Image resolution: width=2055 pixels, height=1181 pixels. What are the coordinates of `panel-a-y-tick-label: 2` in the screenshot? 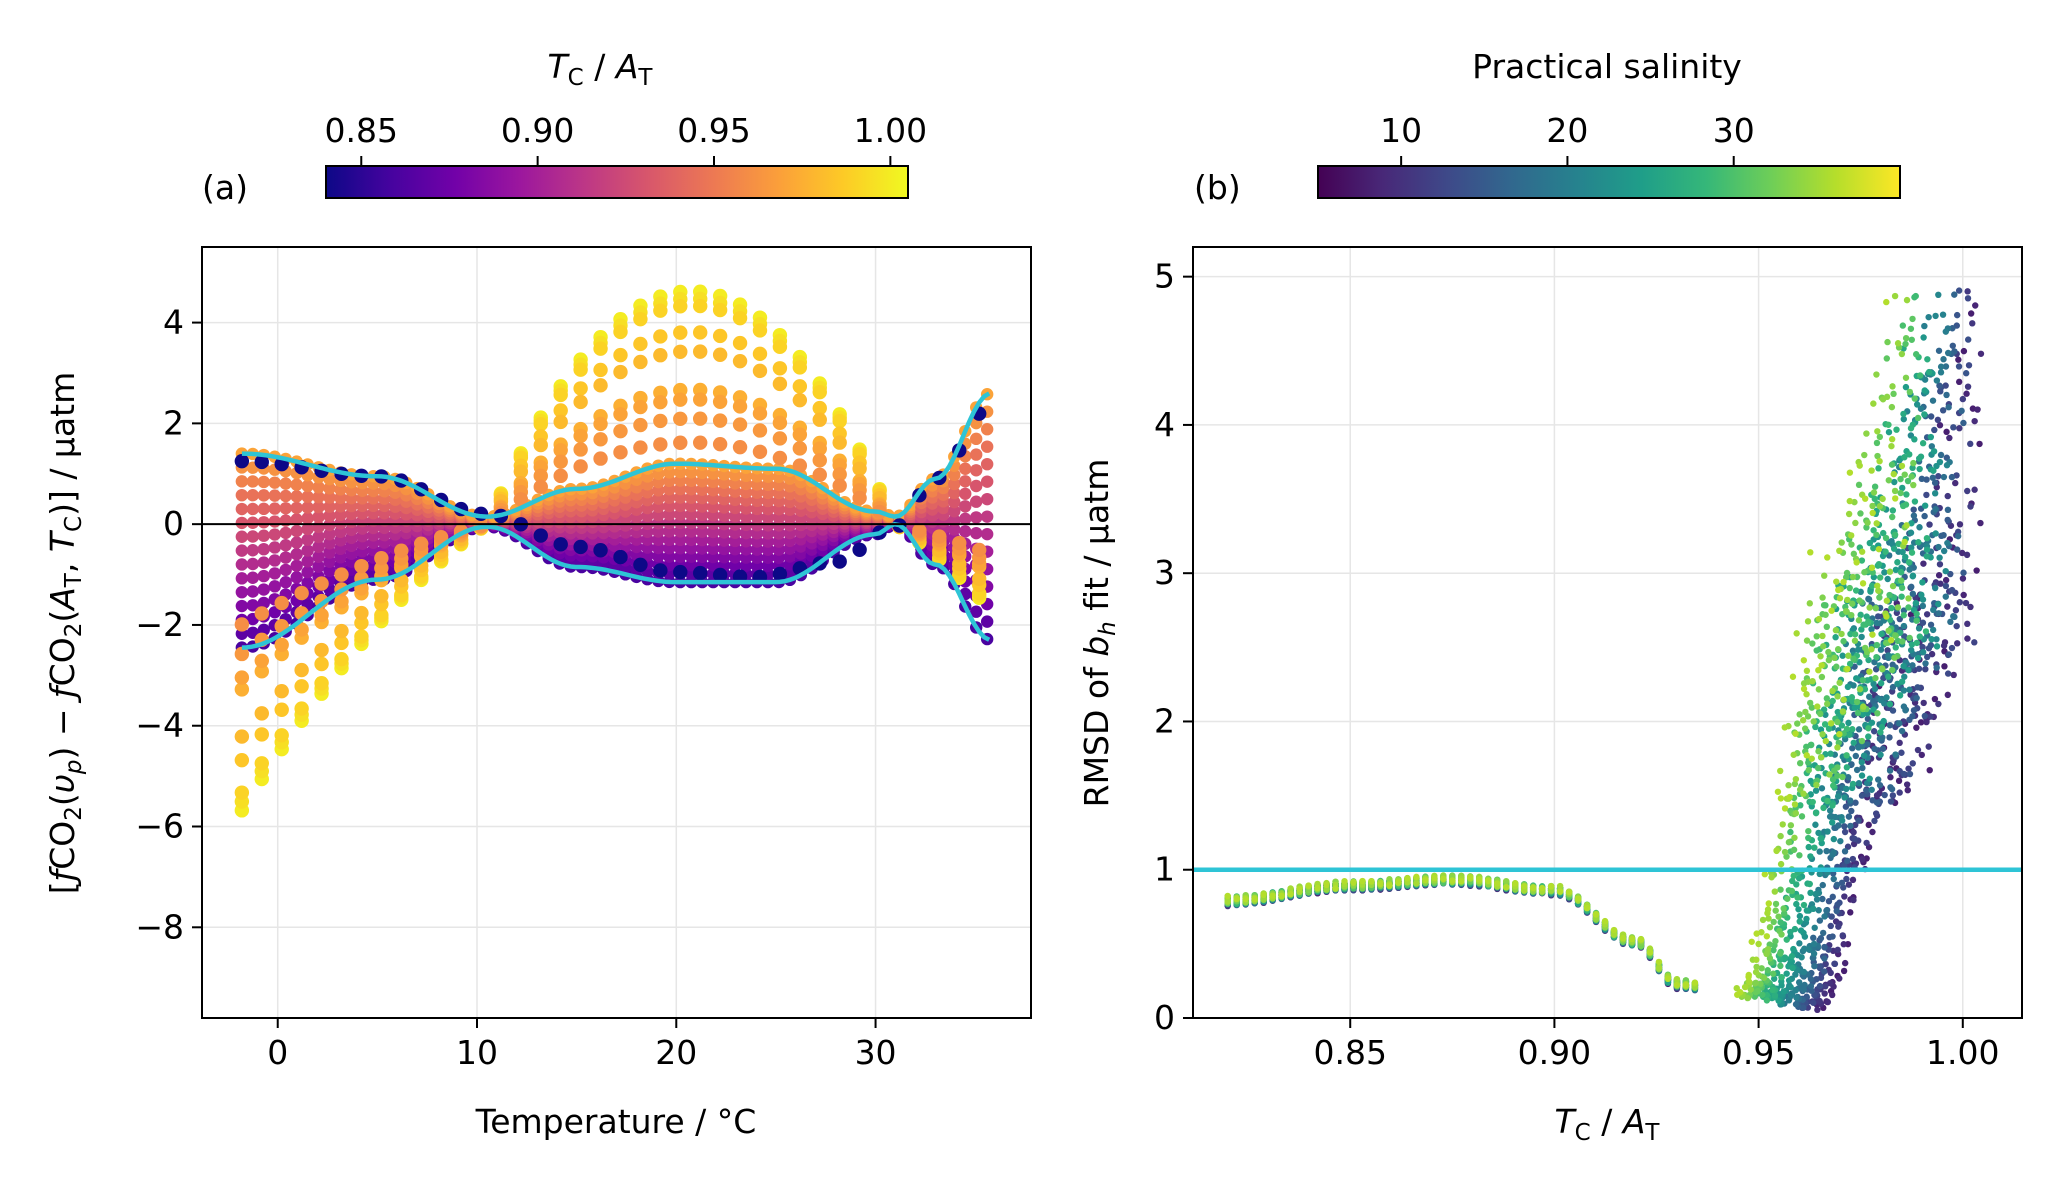 It's located at (173, 422).